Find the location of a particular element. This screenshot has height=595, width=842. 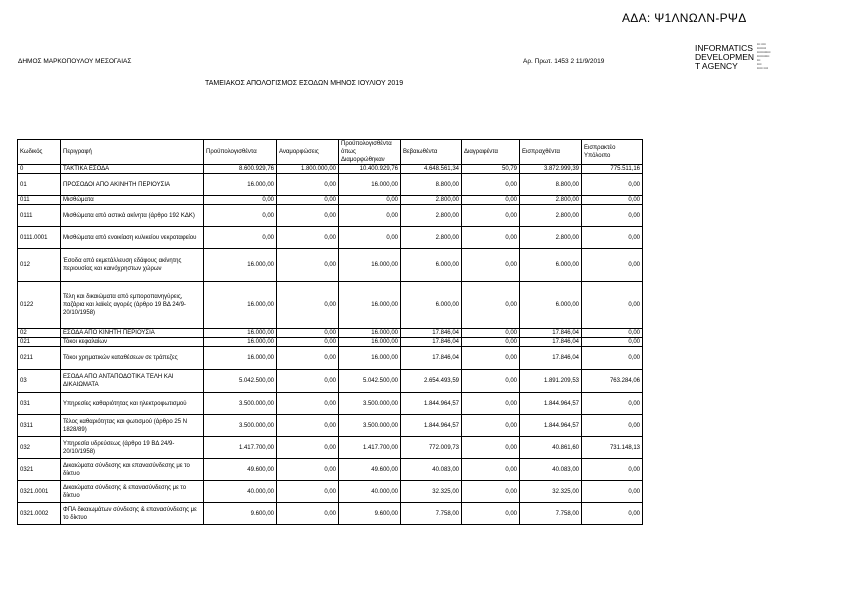

amount-cell: 8.800,00 is located at coordinates (431, 184).